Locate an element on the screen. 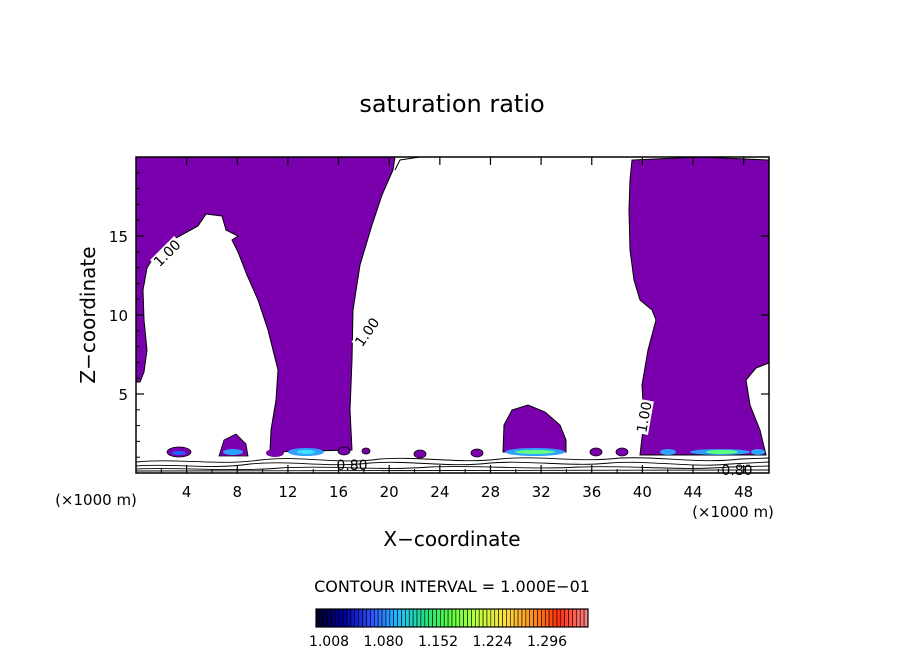  low-level-patches is located at coordinates (465, 446).